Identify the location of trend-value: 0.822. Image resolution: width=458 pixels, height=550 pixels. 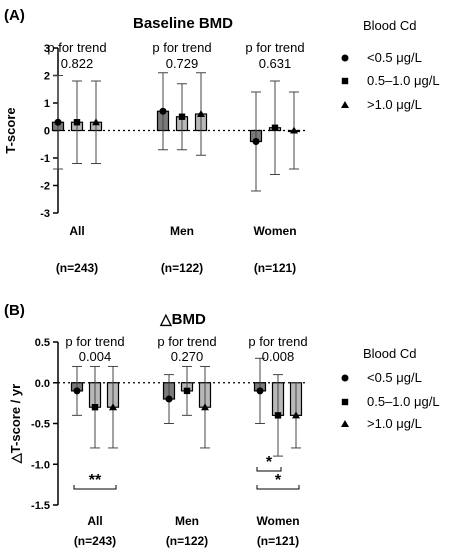
(77, 63).